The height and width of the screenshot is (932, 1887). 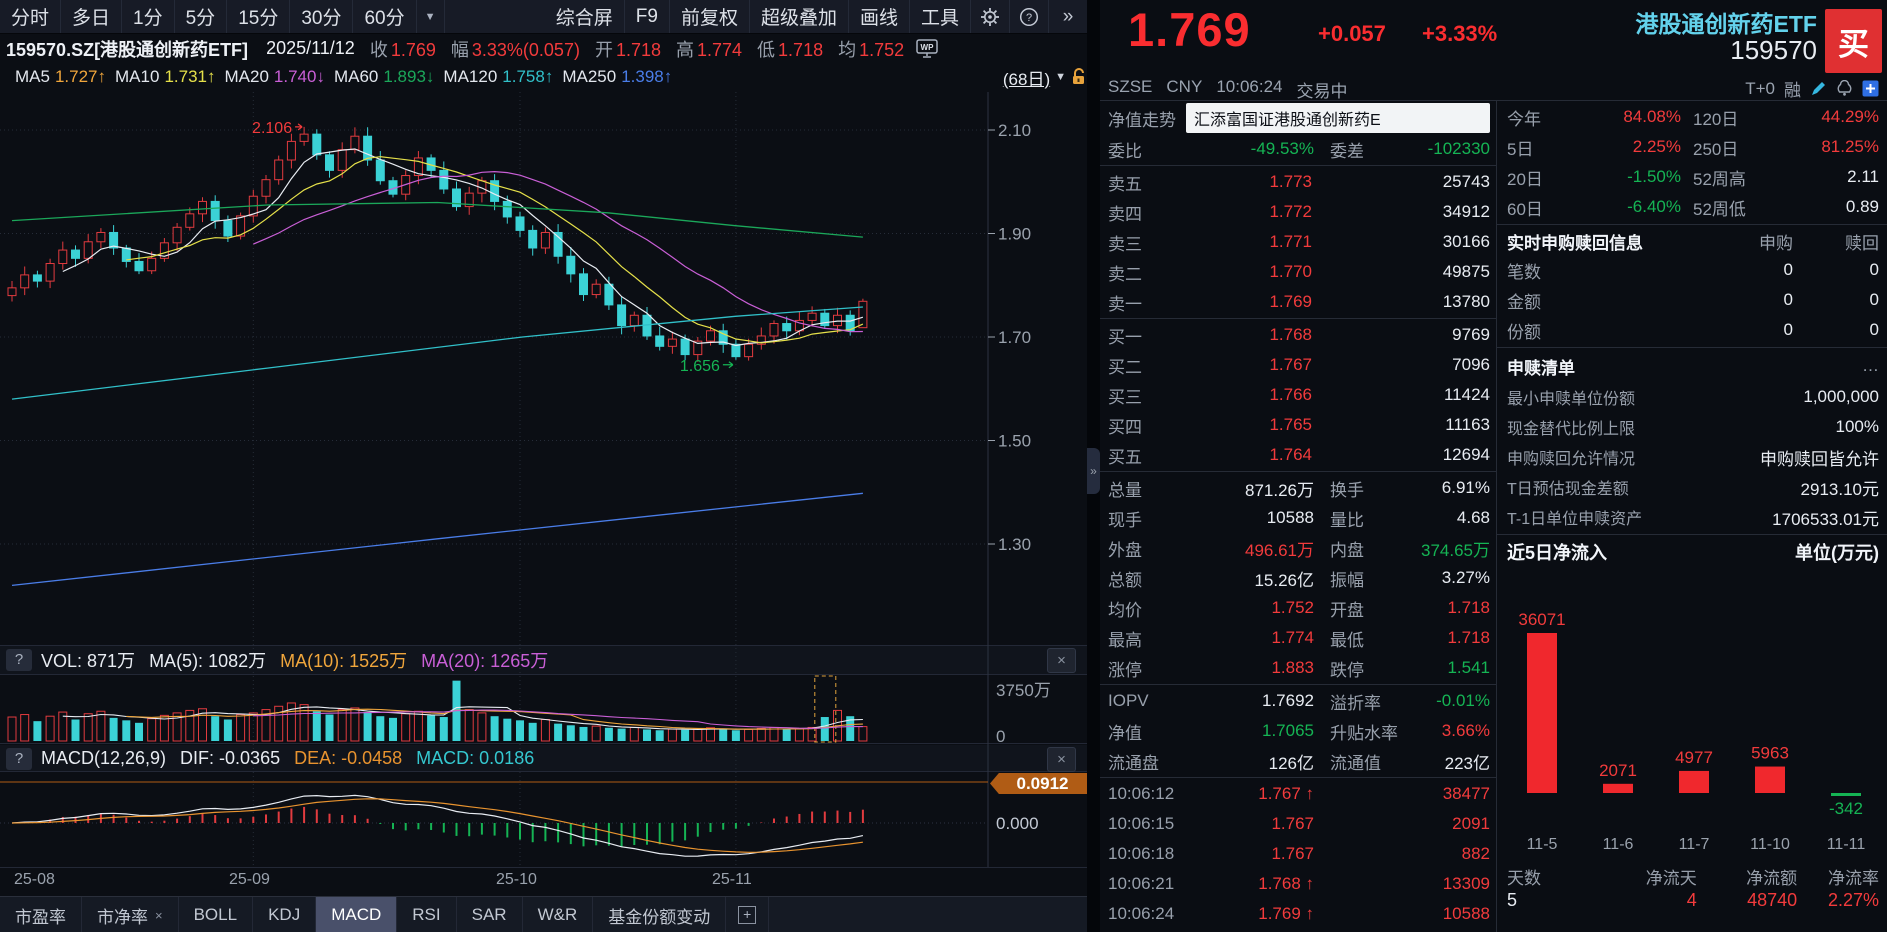 What do you see at coordinates (1299, 302) in the screenshot?
I see `ask-row-卖一: 卖一 1.769 13780` at bounding box center [1299, 302].